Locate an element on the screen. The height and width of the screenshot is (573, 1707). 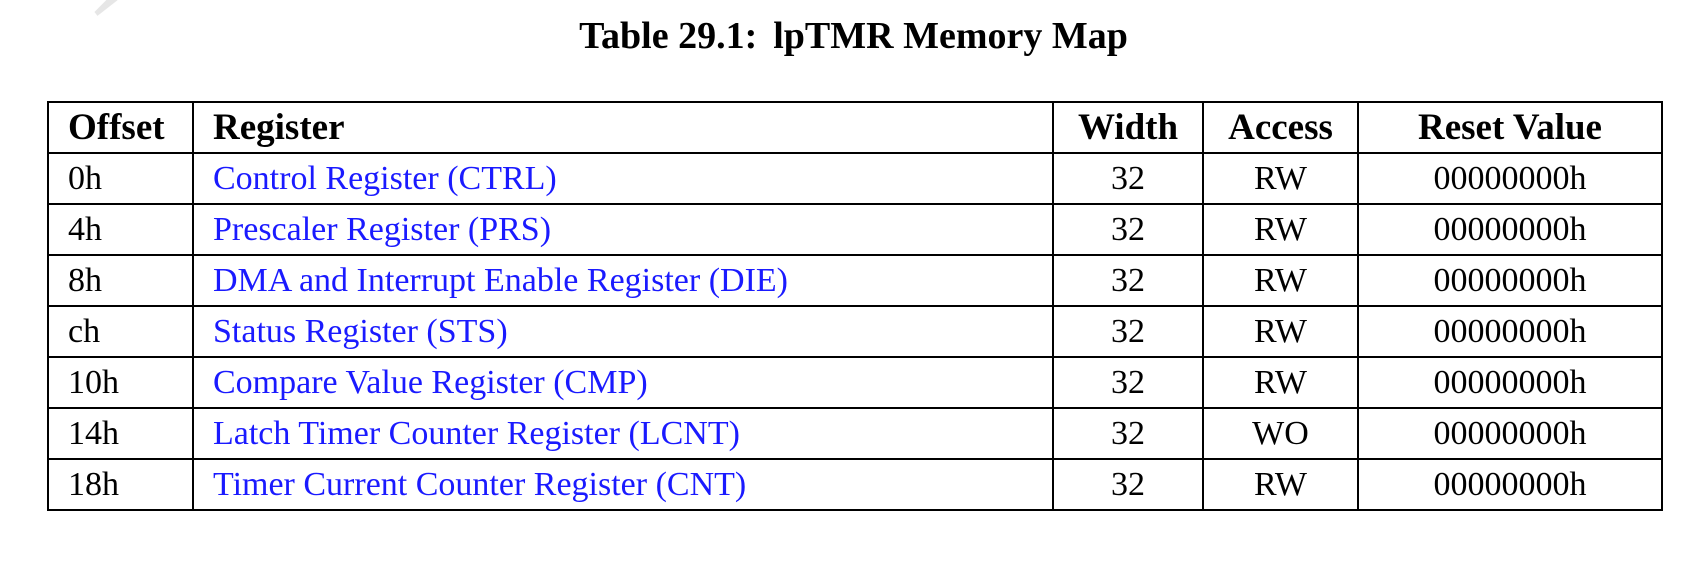
table-row: 4h Prescaler Register (PRS) 32 RW 00000000h is located at coordinates (855, 229).